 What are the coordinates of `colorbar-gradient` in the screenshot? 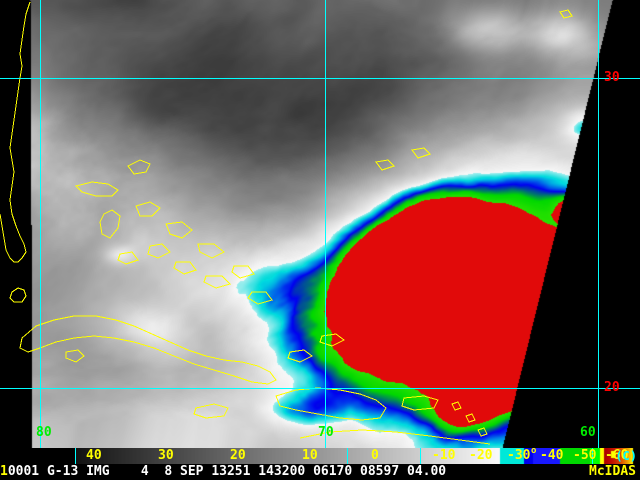 It's located at (320, 456).